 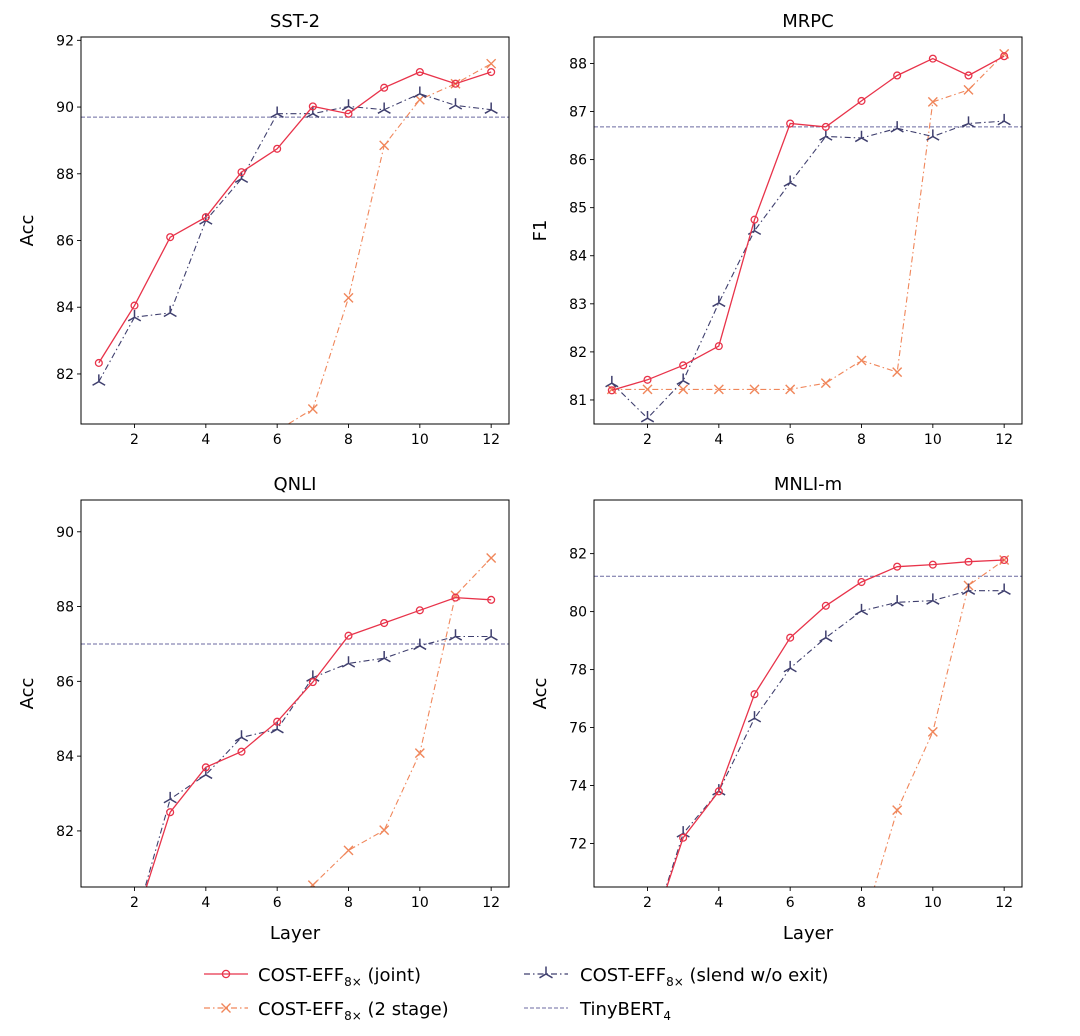 What do you see at coordinates (578, 845) in the screenshot?
I see `y-tick-label: 72` at bounding box center [578, 845].